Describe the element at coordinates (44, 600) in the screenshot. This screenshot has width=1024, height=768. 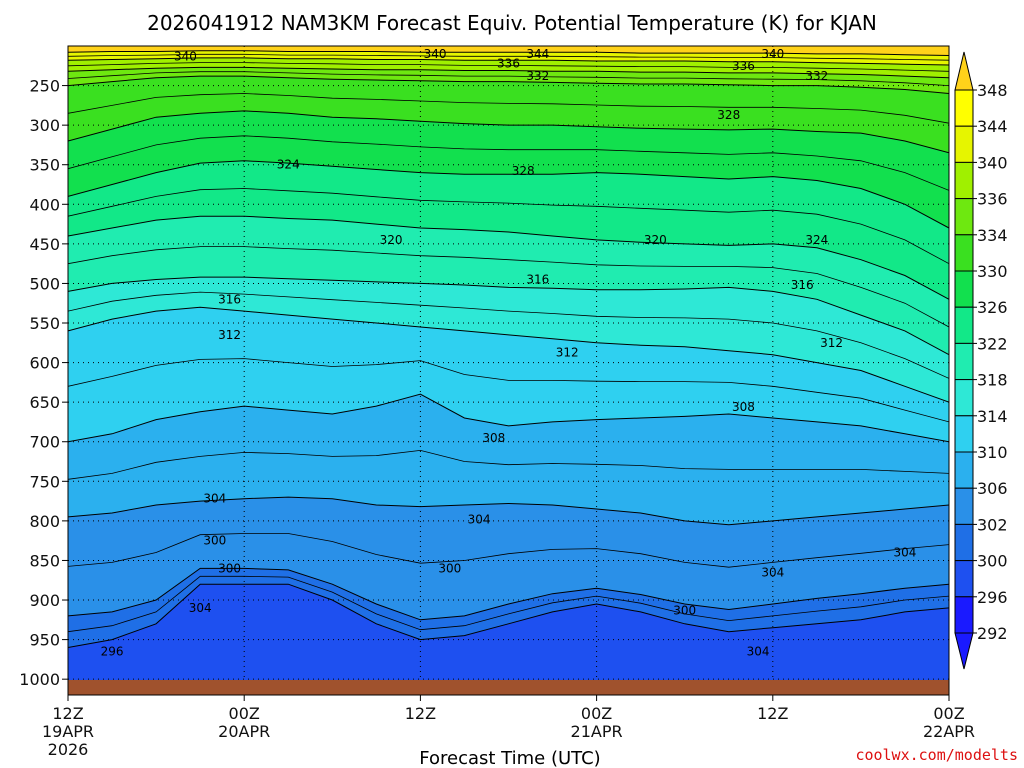
I see `y-tick-label: 900` at that location.